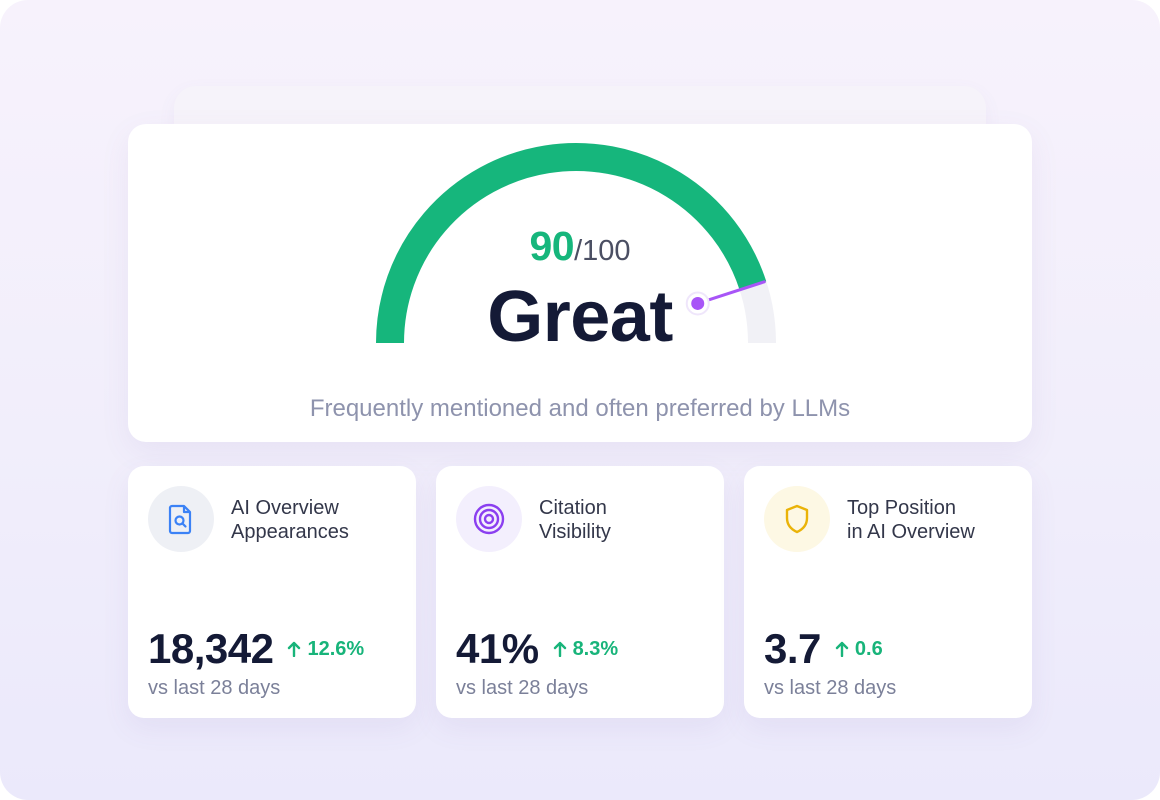 The height and width of the screenshot is (800, 1160). I want to click on shield-icon, so click(797, 519).